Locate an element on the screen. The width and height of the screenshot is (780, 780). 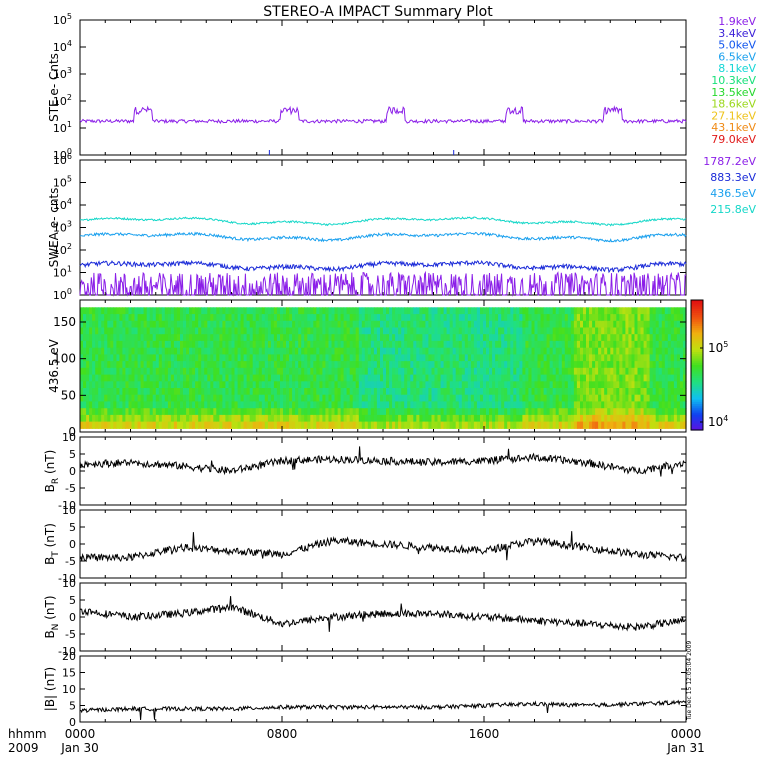
colorbar-frame is located at coordinates (697, 365).